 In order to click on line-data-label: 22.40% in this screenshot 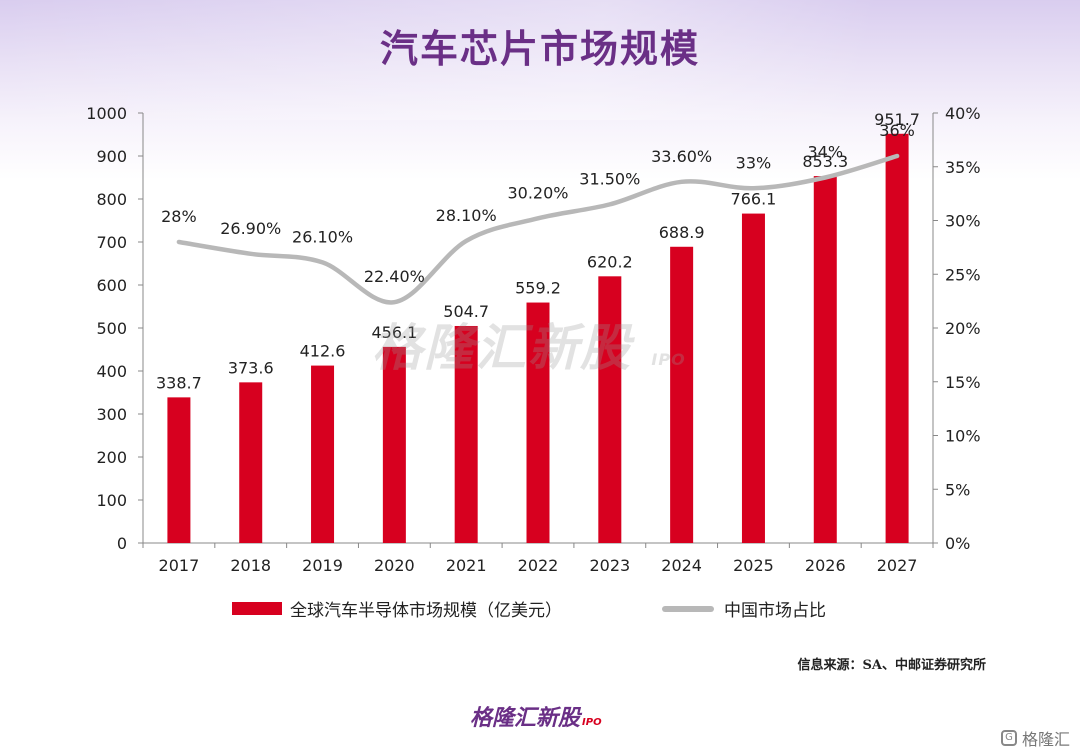, I will do `click(394, 276)`.